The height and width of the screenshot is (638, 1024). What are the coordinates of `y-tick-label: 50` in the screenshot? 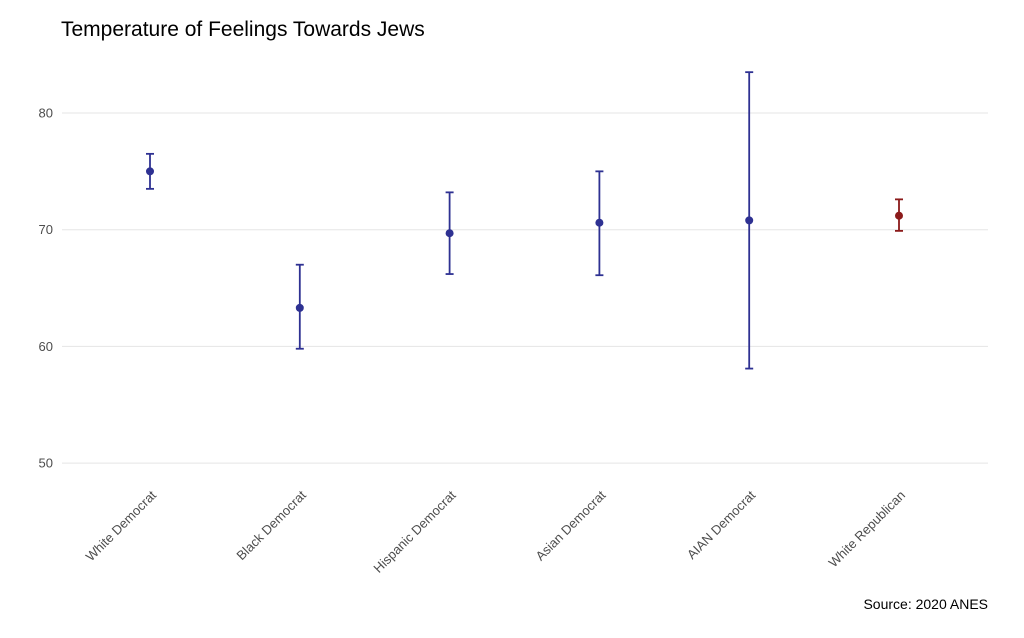 It's located at (46, 463).